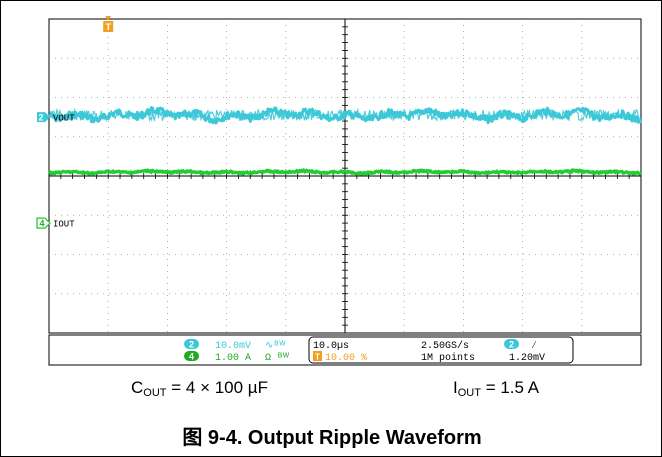 Image resolution: width=662 pixels, height=457 pixels. I want to click on trigger-pos-icon, so click(317, 356).